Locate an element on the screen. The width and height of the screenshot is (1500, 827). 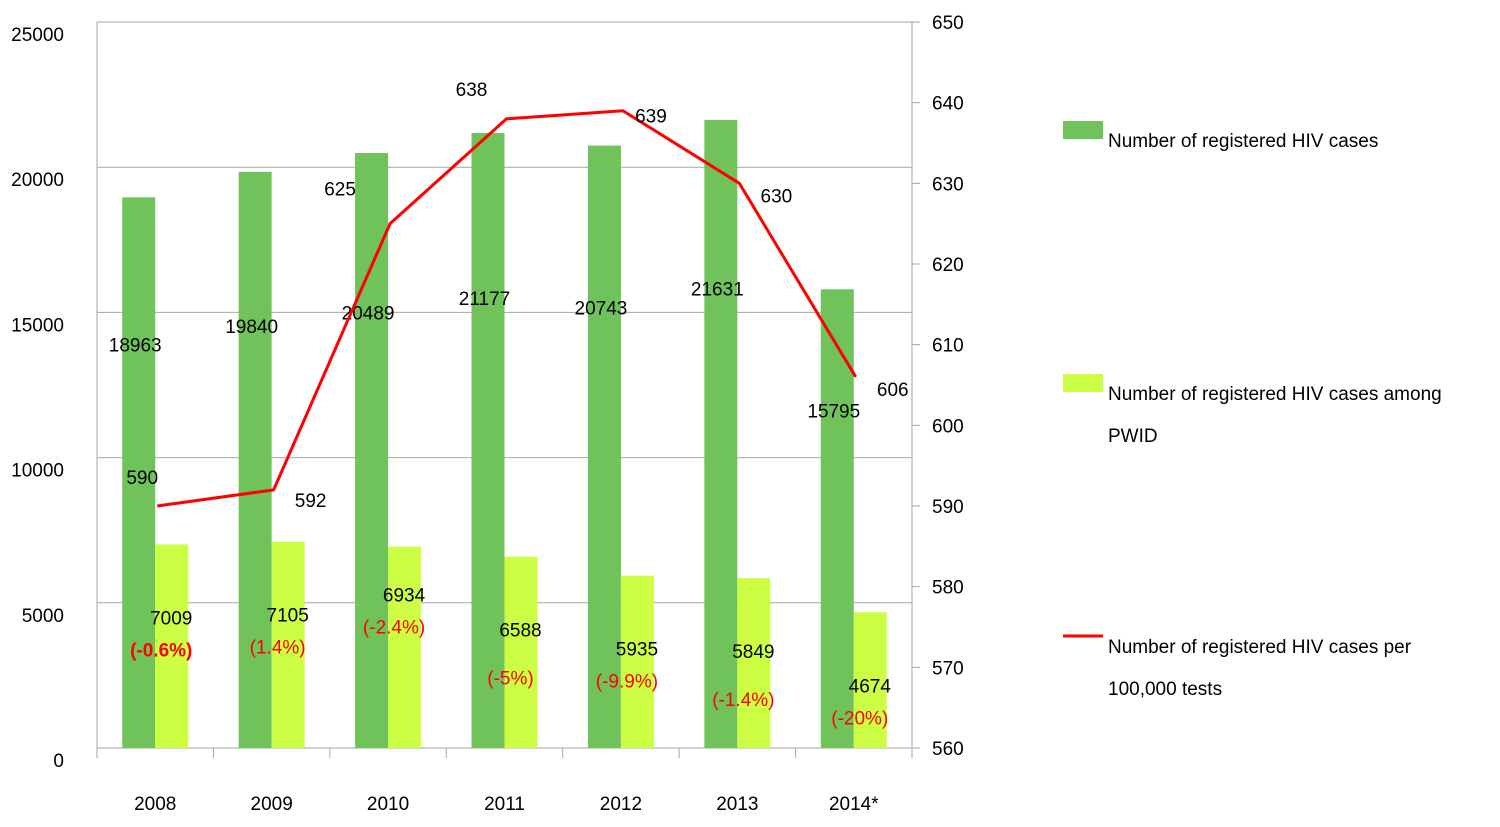
data-label-pwid: 7009 is located at coordinates (171, 618).